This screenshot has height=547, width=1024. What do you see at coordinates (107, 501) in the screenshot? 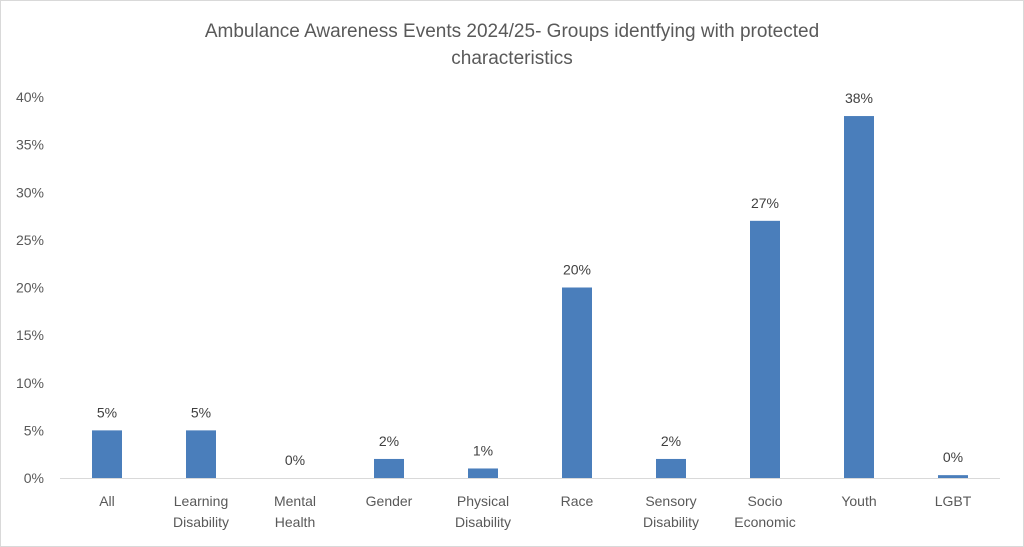
I see `x-tick-label: All` at bounding box center [107, 501].